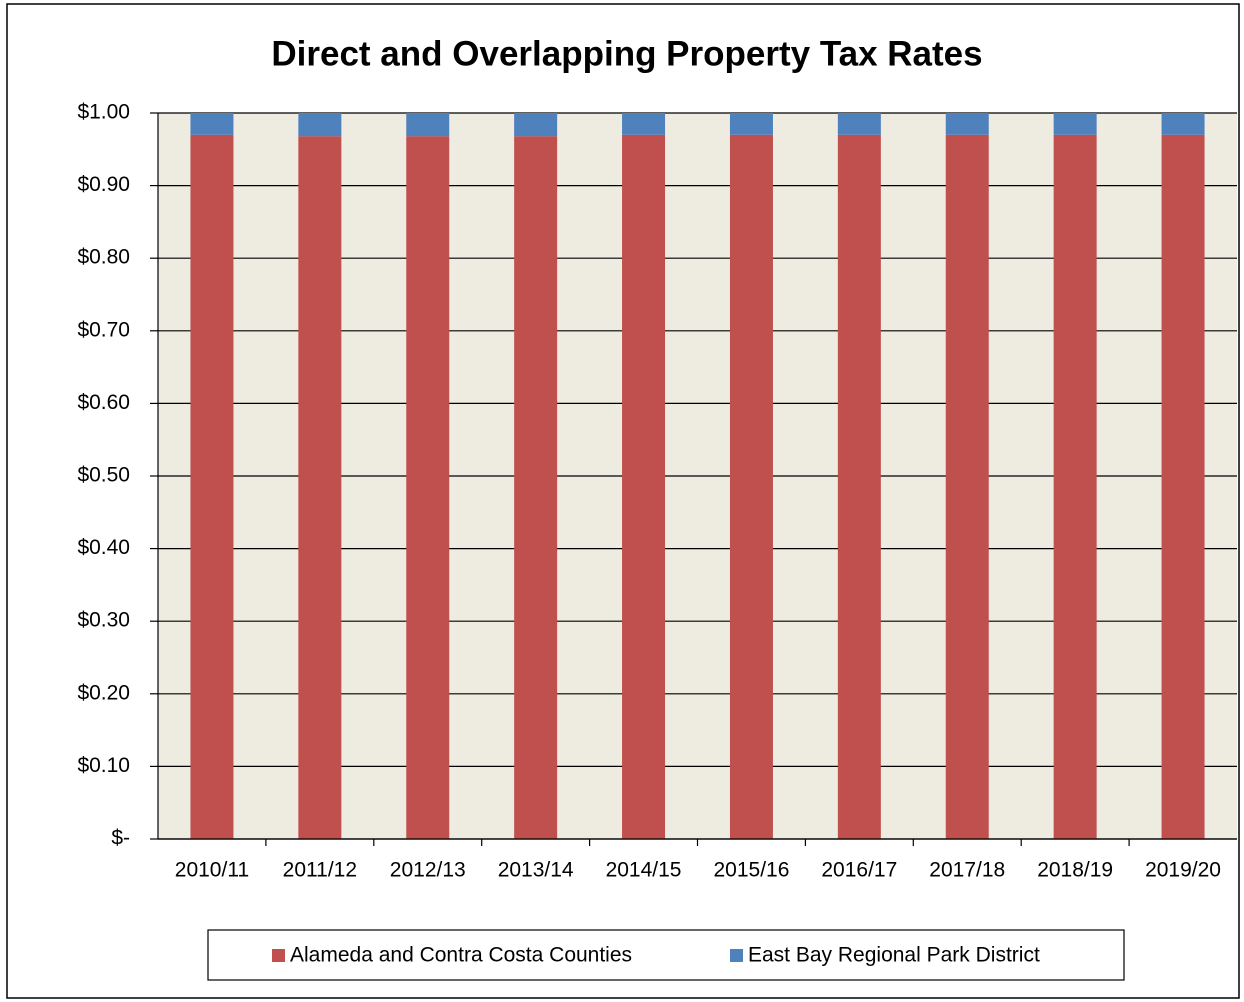 This screenshot has height=1002, width=1244. I want to click on x-tick-label: 2011/12, so click(320, 870).